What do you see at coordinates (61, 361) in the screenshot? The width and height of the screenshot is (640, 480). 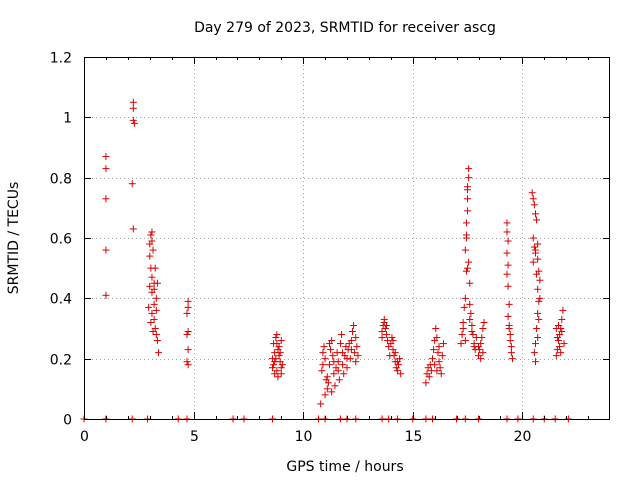 I see `y-tick-label: 0.2` at bounding box center [61, 361].